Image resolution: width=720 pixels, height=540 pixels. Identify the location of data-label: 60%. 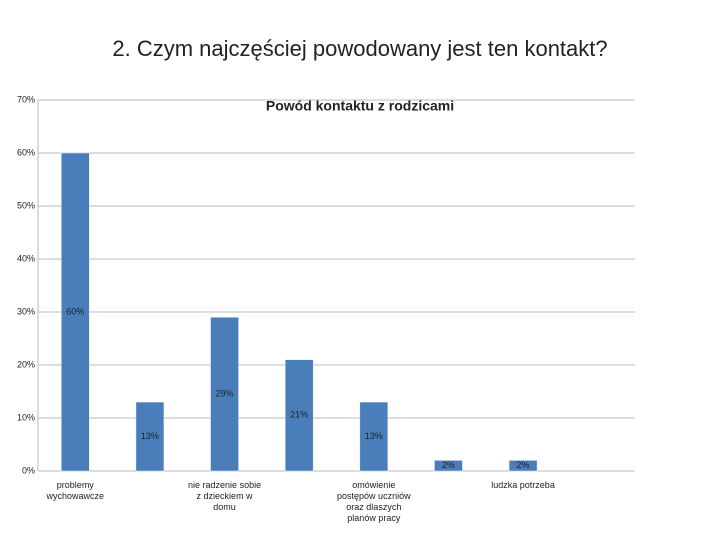
(75, 311).